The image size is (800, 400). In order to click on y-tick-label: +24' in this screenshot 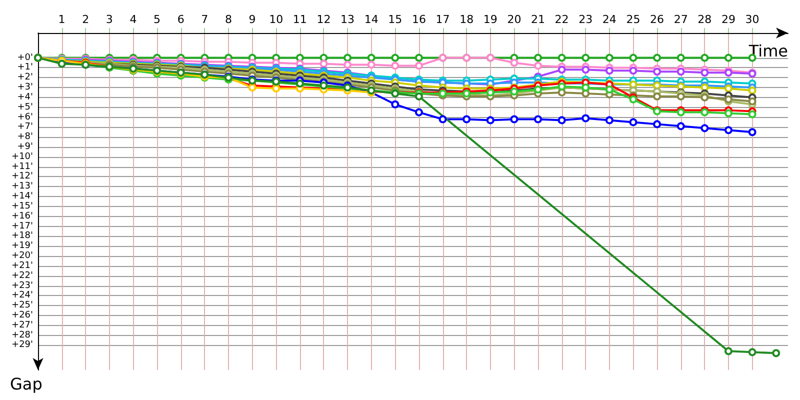, I will do `click(22, 295)`.